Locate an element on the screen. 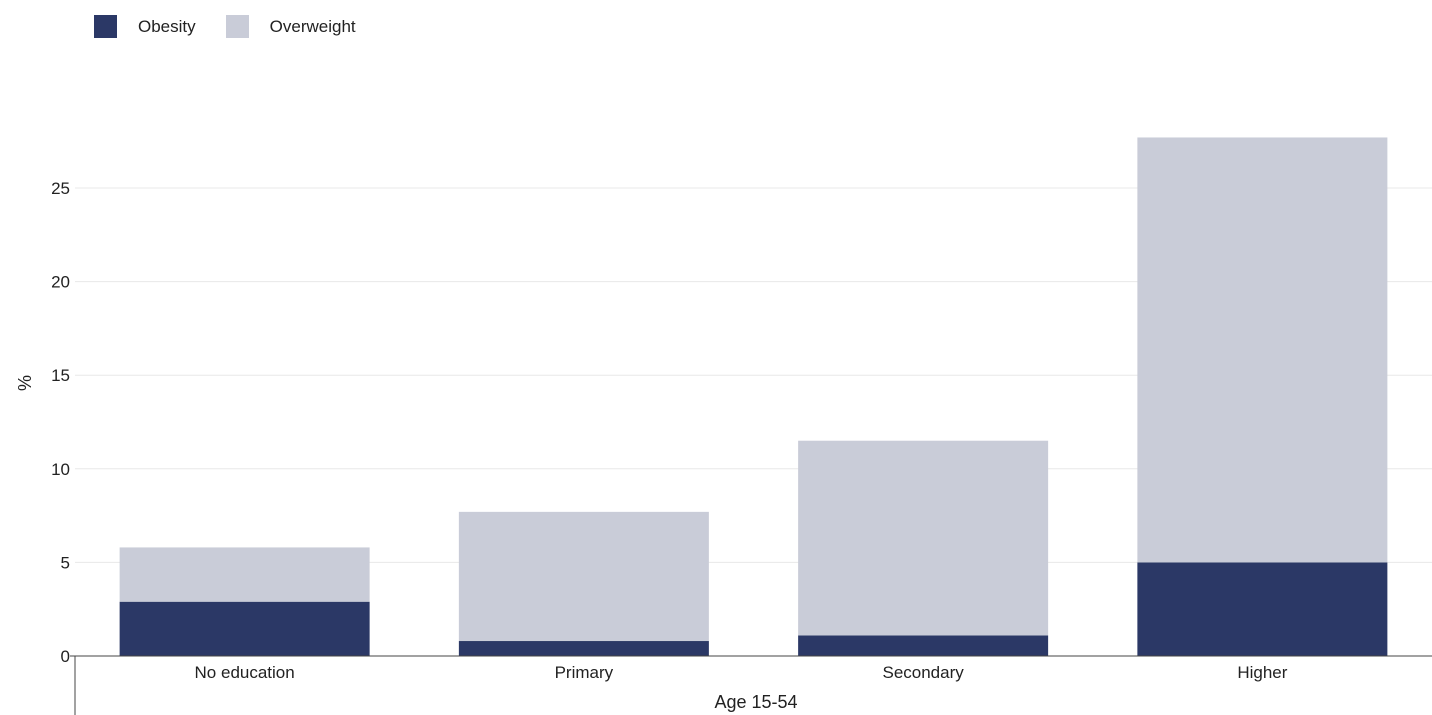 This screenshot has width=1432, height=715. x-axis-title: Age 15-54 is located at coordinates (755, 702).